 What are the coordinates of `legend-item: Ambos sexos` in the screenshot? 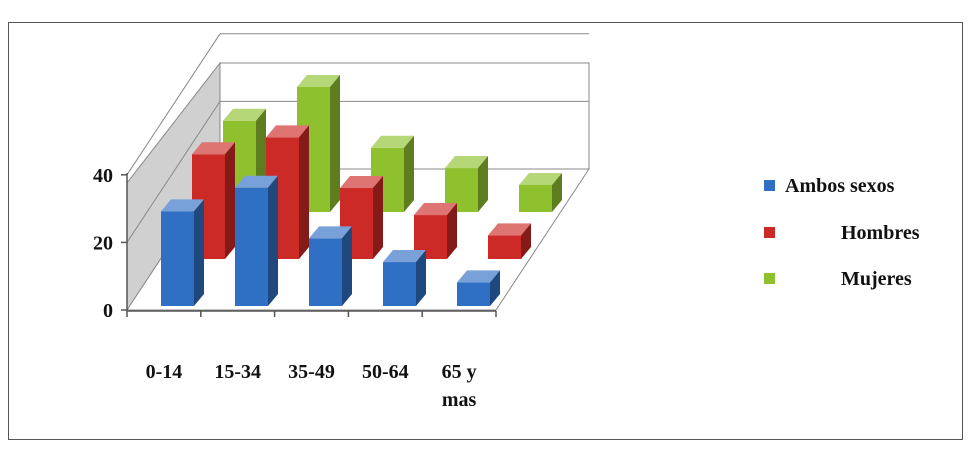 It's located at (829, 186).